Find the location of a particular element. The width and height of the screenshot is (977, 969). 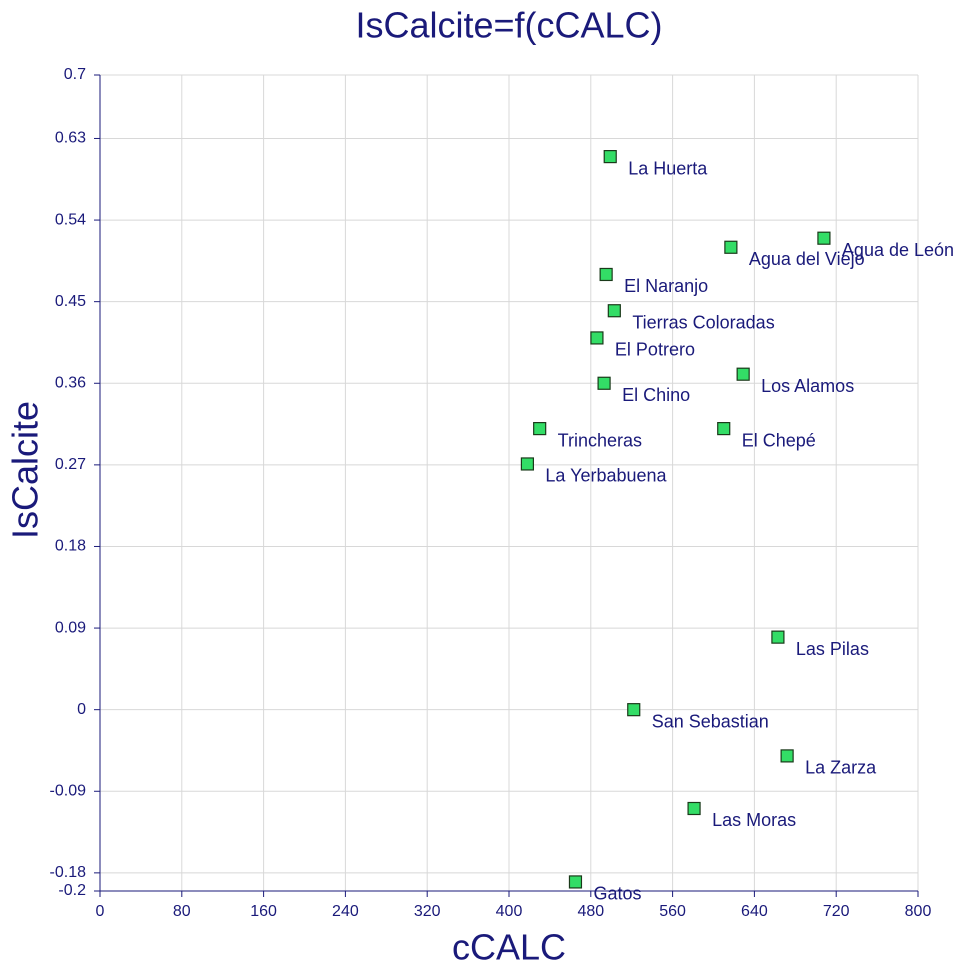

point-label: Los Alamos is located at coordinates (807, 386).